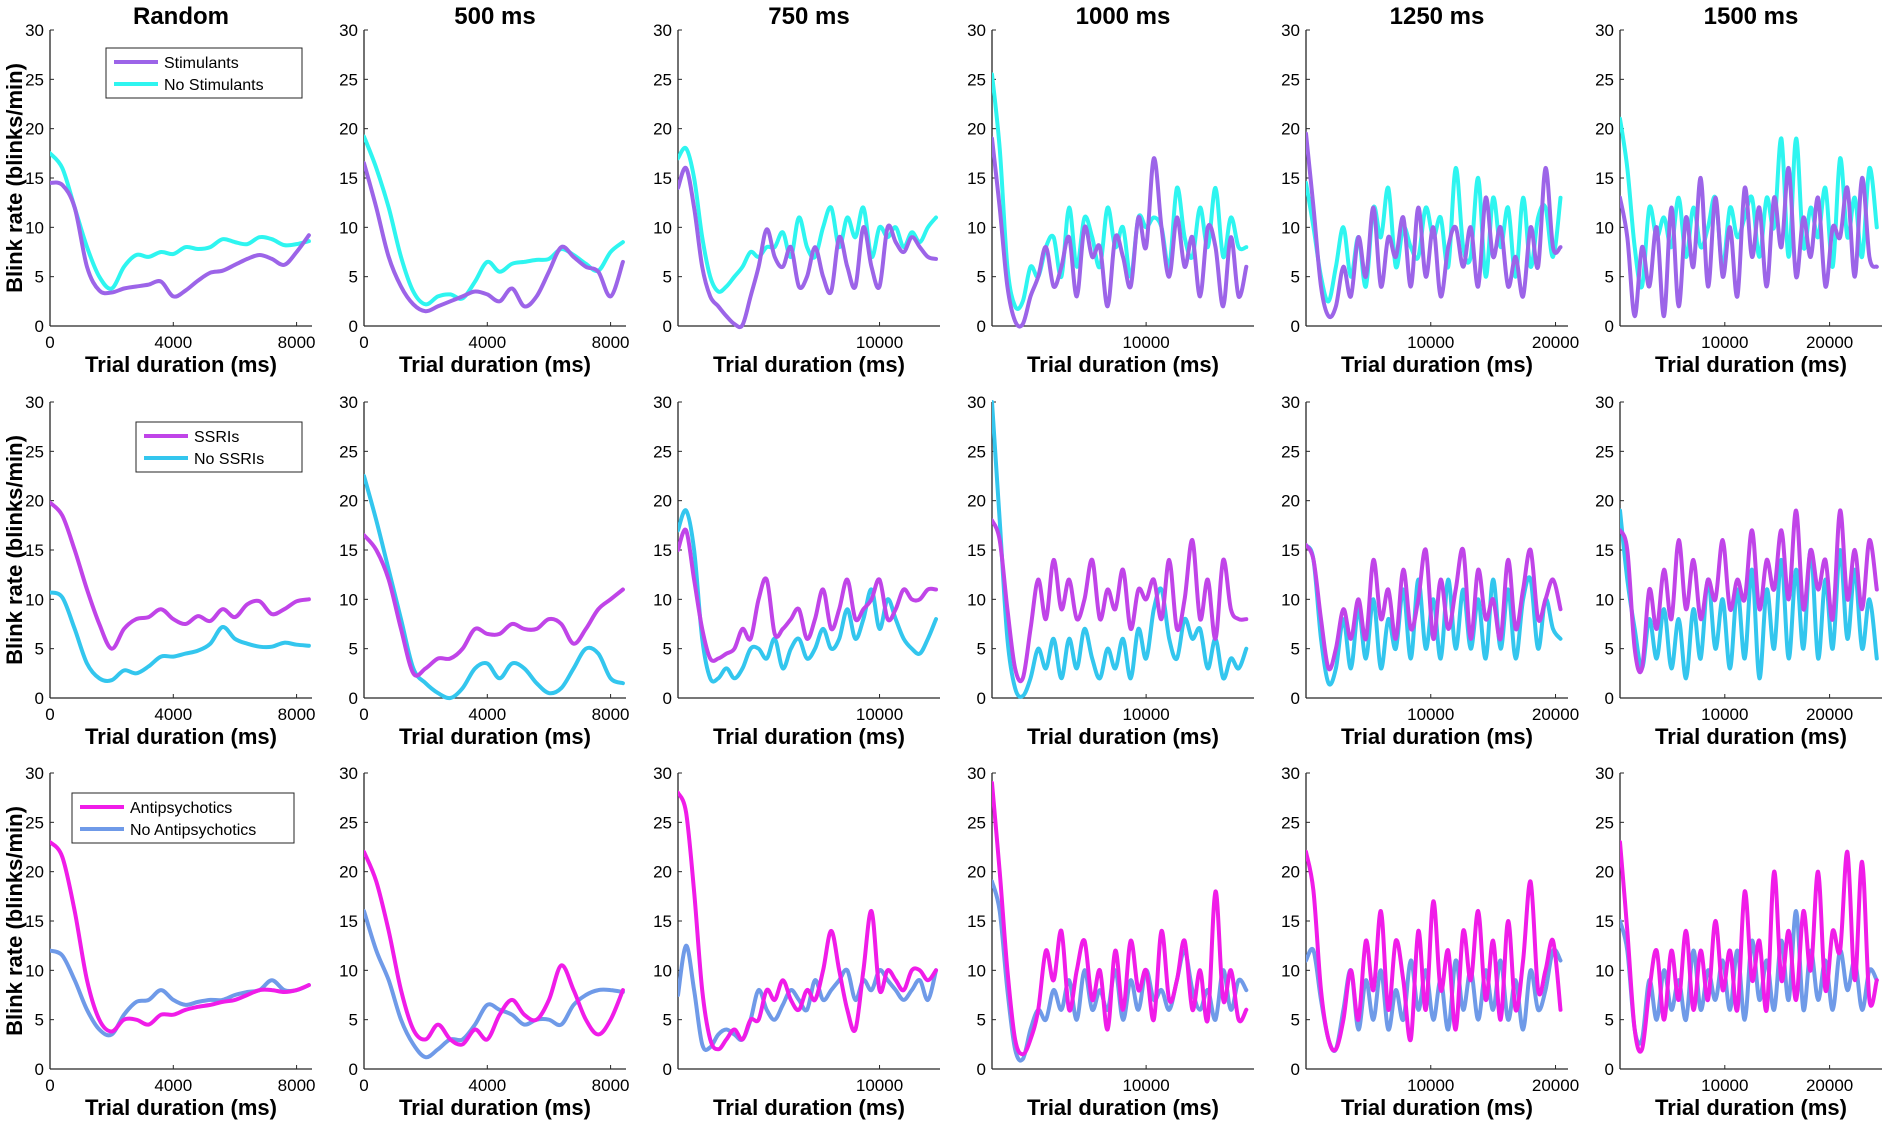 The height and width of the screenshot is (1130, 1902). Describe the element at coordinates (193, 830) in the screenshot. I see `legend-label: No Antipsychotics` at that location.